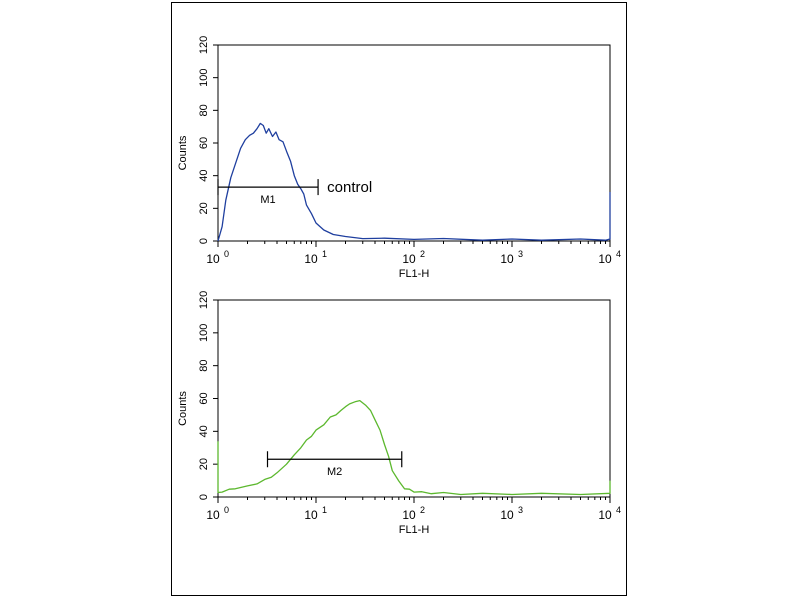 Image resolution: width=800 pixels, height=600 pixels. I want to click on annotation-text: control, so click(349, 187).